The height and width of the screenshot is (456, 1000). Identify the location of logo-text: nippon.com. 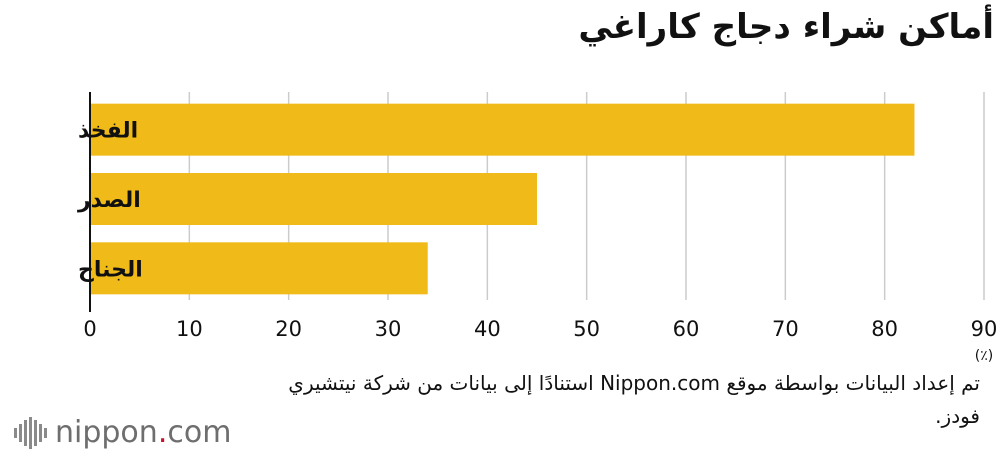
(143, 432).